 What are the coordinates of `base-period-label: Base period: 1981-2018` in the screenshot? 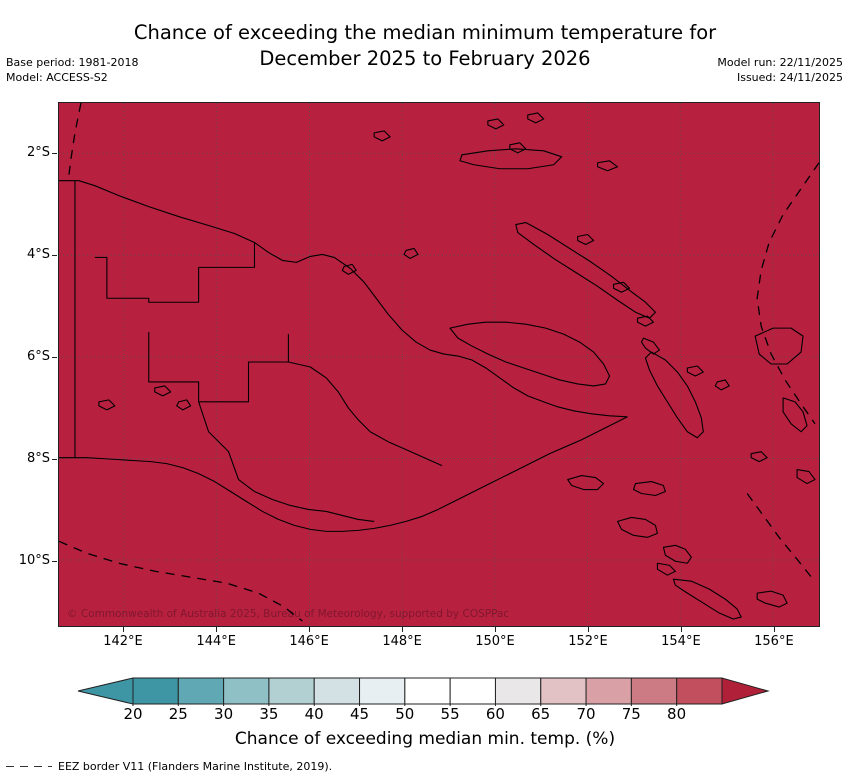 It's located at (72, 62).